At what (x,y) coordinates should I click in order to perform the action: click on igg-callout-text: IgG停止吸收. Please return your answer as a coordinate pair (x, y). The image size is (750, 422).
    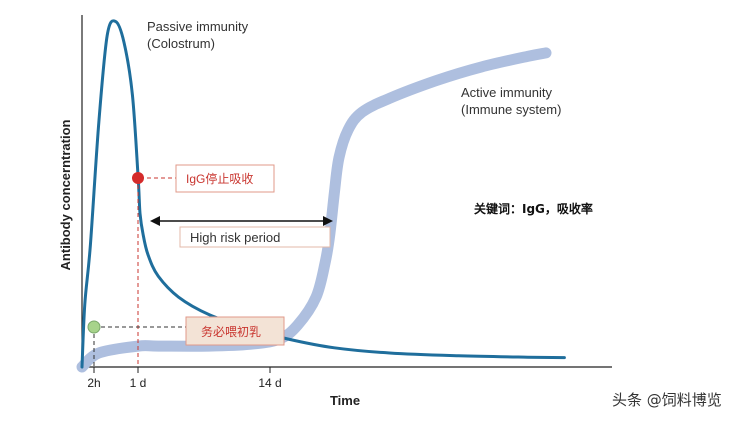
    Looking at the image, I should click on (219, 178).